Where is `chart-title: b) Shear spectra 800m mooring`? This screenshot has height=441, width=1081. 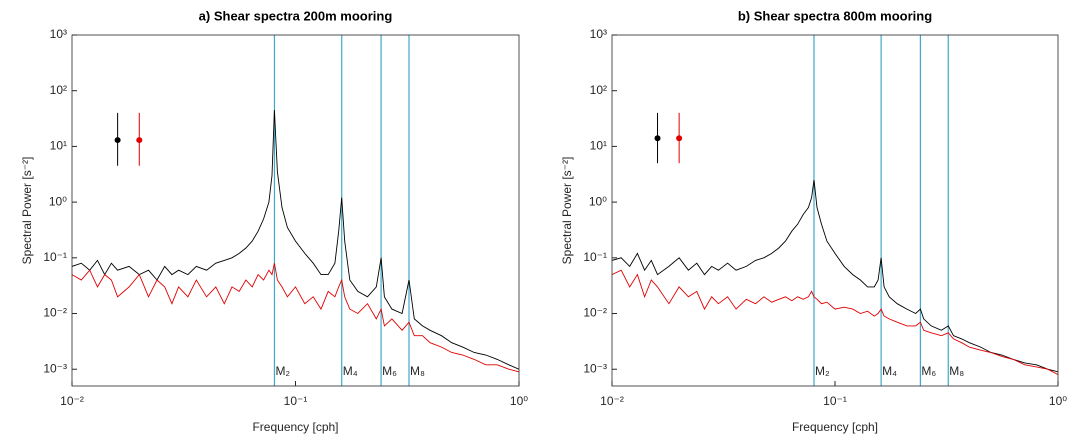
chart-title: b) Shear spectra 800m mooring is located at coordinates (835, 15).